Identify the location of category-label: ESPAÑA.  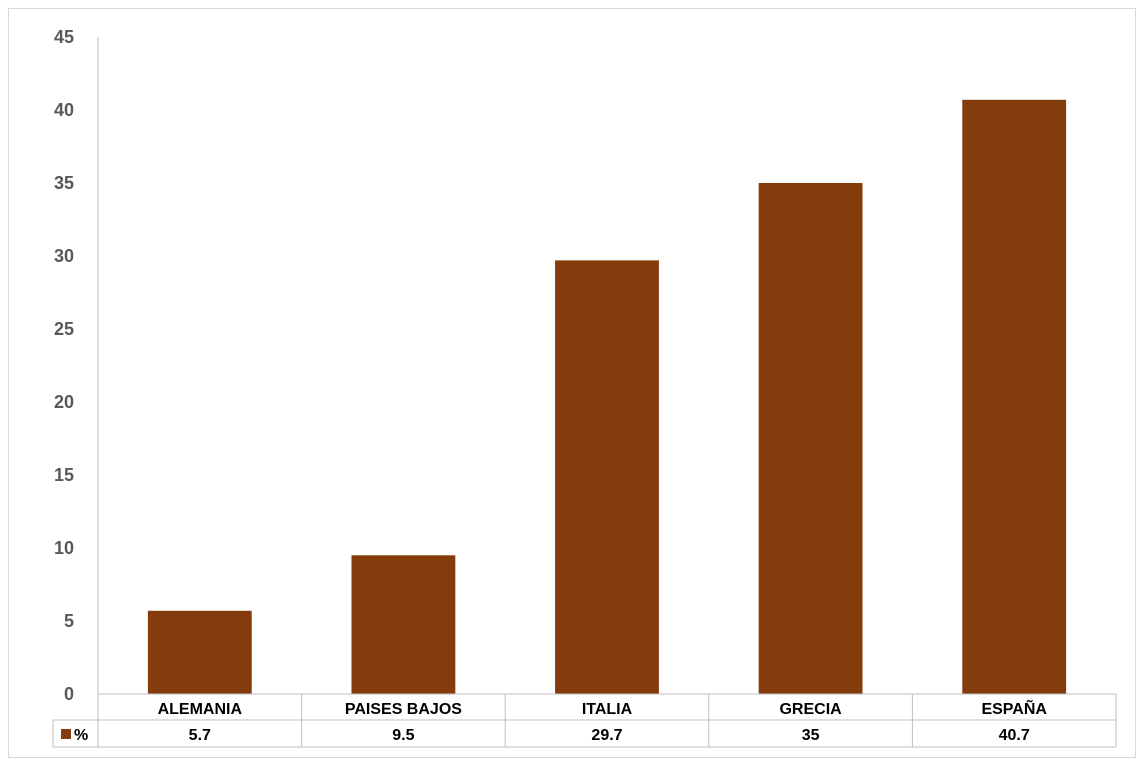
(1014, 708).